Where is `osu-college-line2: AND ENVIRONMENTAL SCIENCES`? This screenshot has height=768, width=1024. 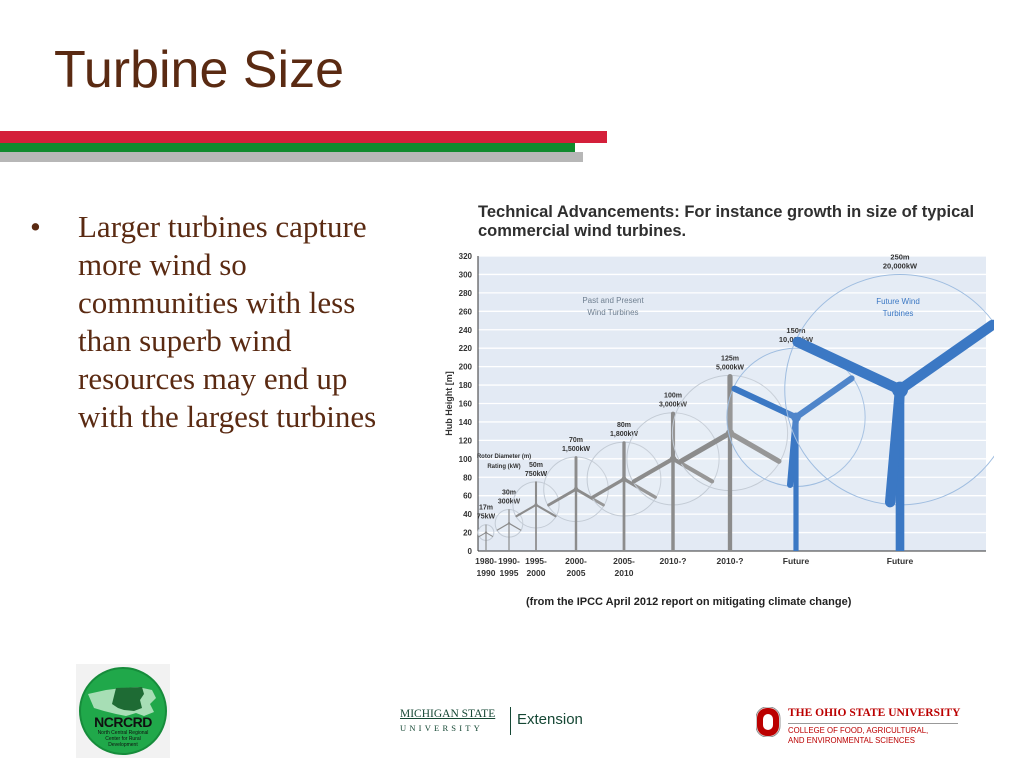 osu-college-line2: AND ENVIRONMENTAL SCIENCES is located at coordinates (851, 740).